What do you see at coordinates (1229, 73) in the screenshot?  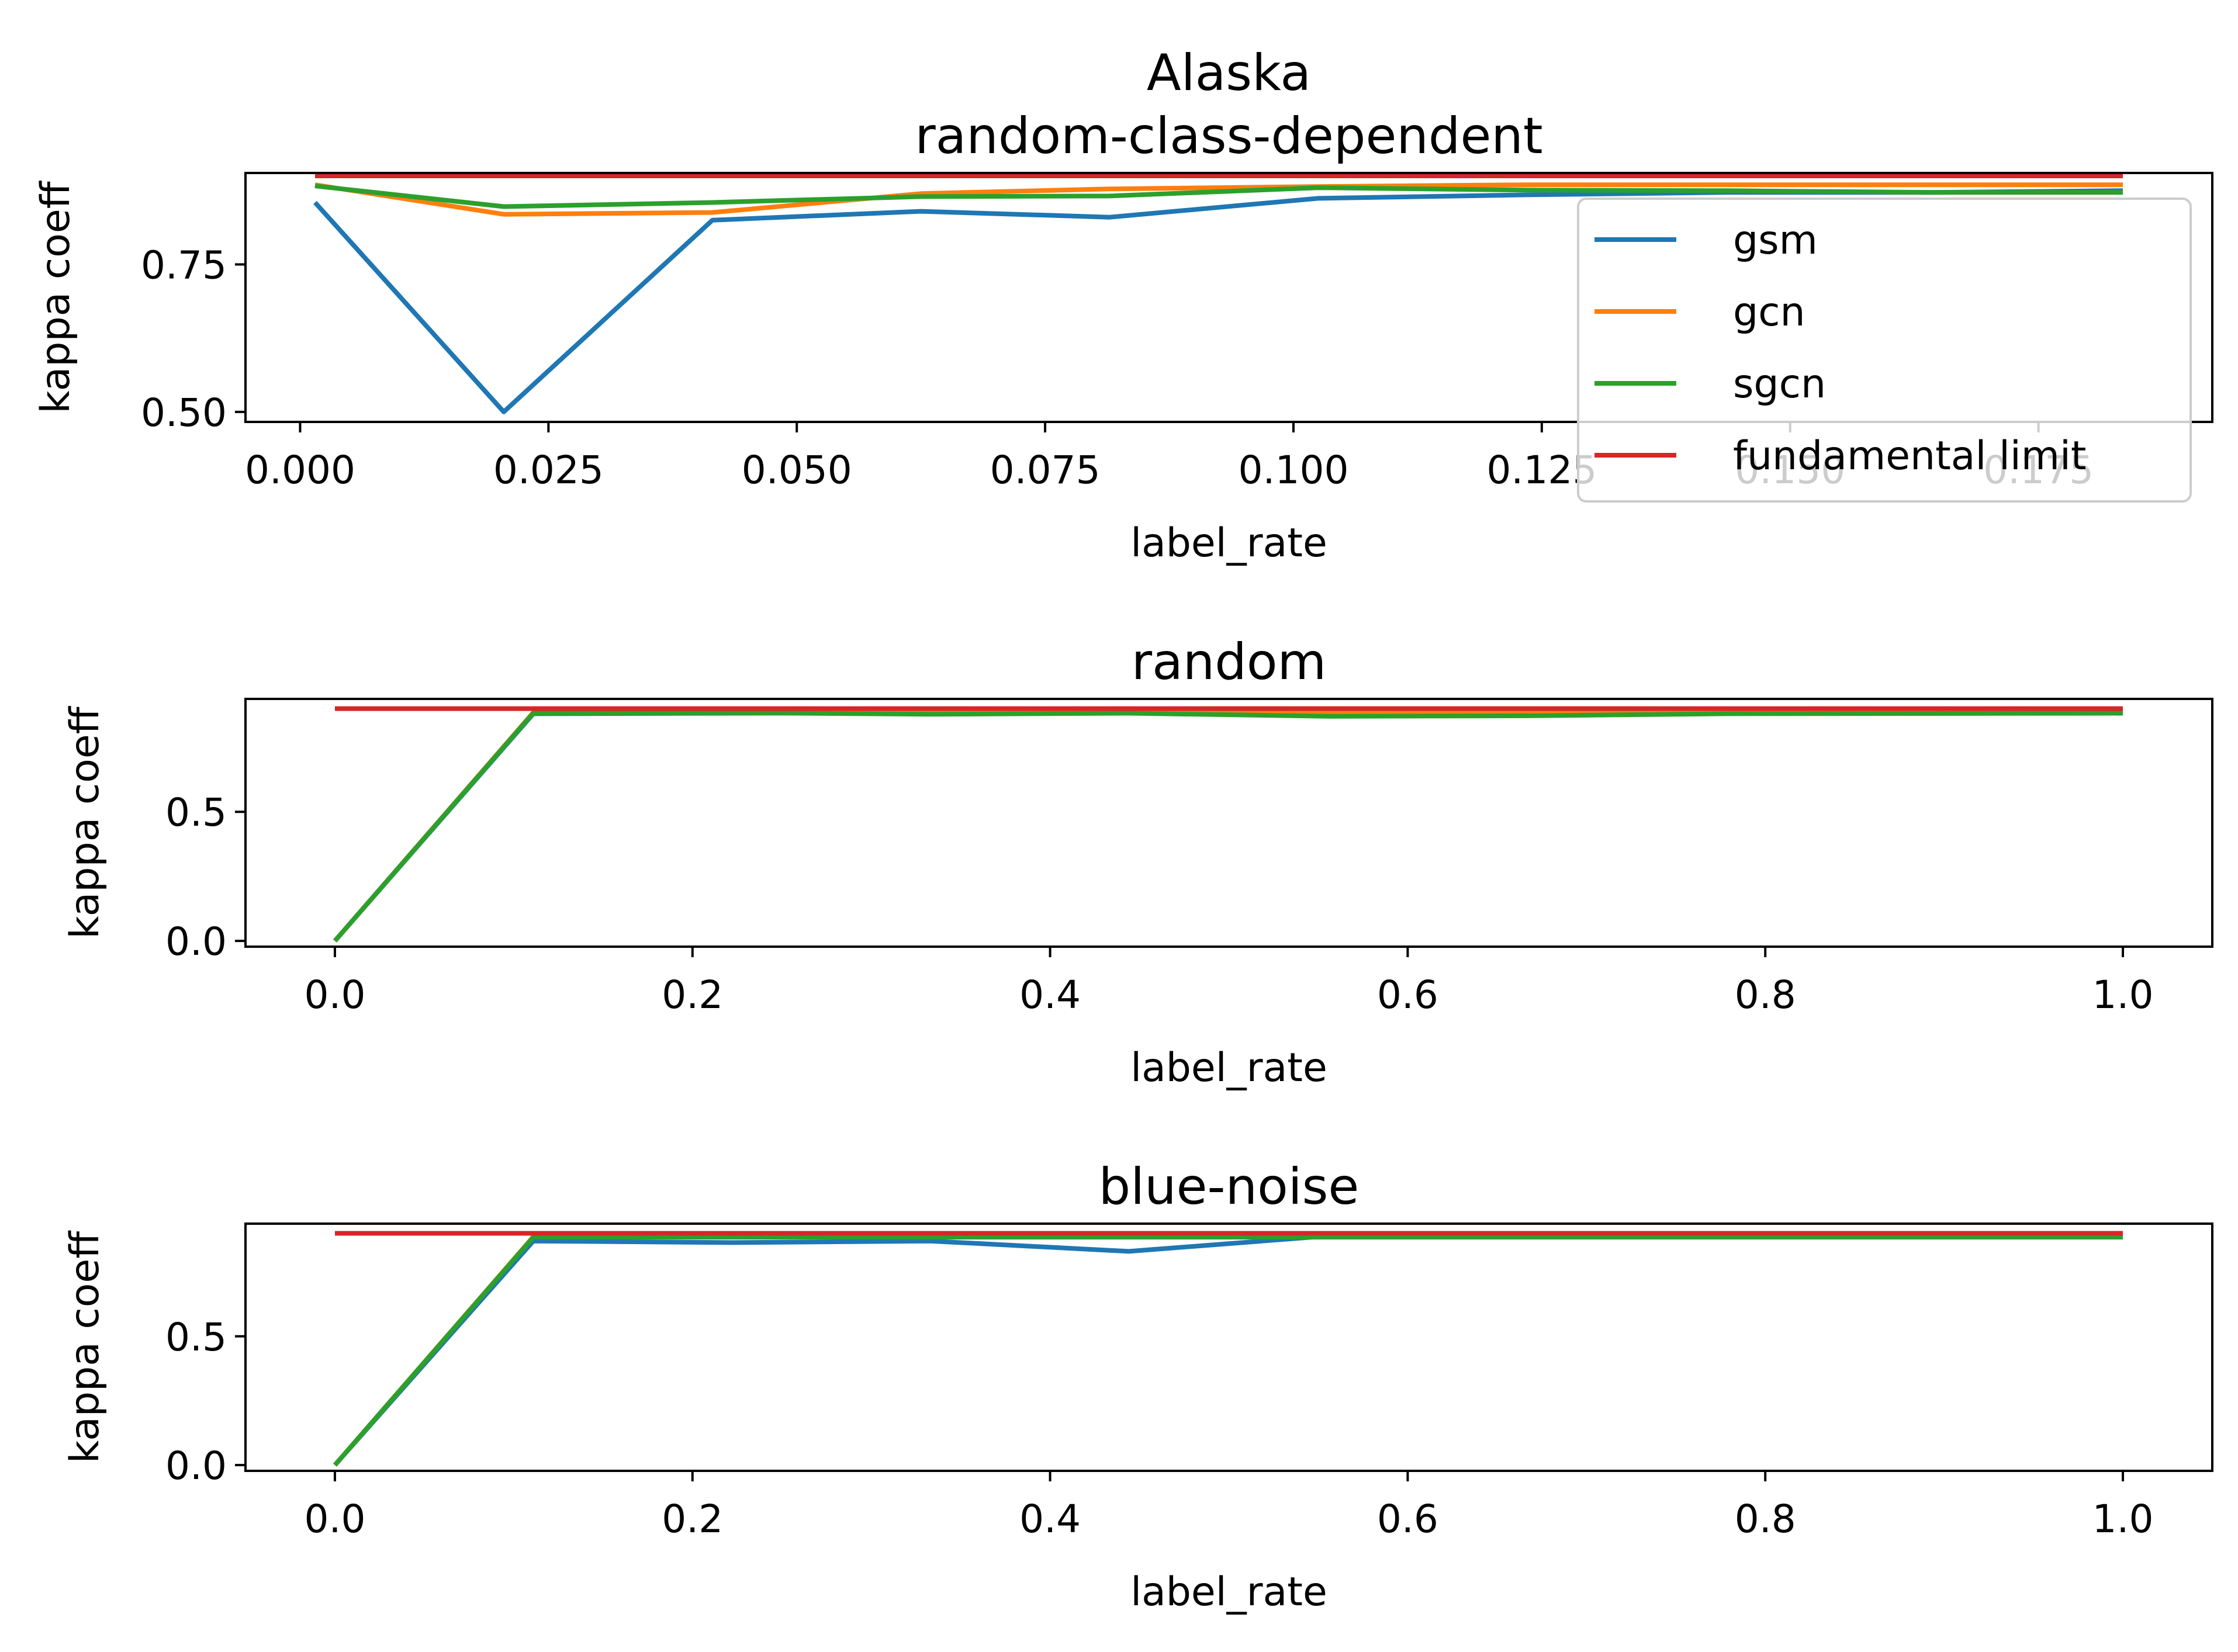 I see `chart-title-line-1: Alaska` at bounding box center [1229, 73].